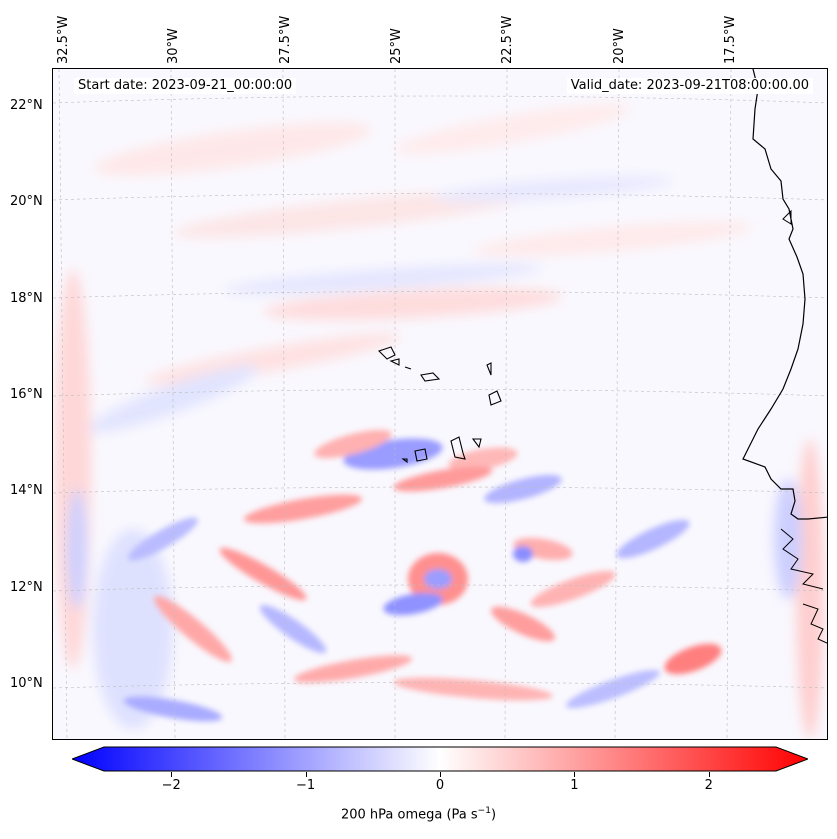  Describe the element at coordinates (26, 587) in the screenshot. I see `lat-label-12n: 12°N` at that location.